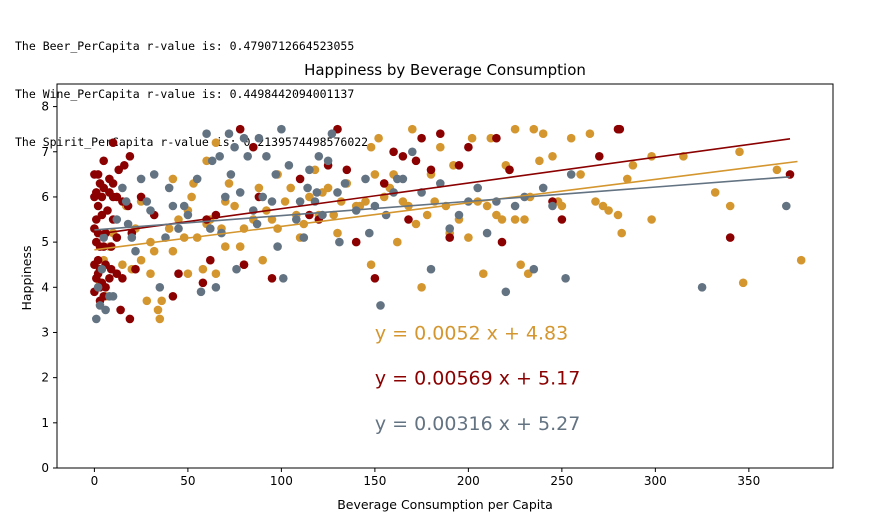 Image resolution: width=878 pixels, height=527 pixels. What do you see at coordinates (471, 334) in the screenshot?
I see `fit-equation-beer: y = 0.0052 x + 4.83` at bounding box center [471, 334].